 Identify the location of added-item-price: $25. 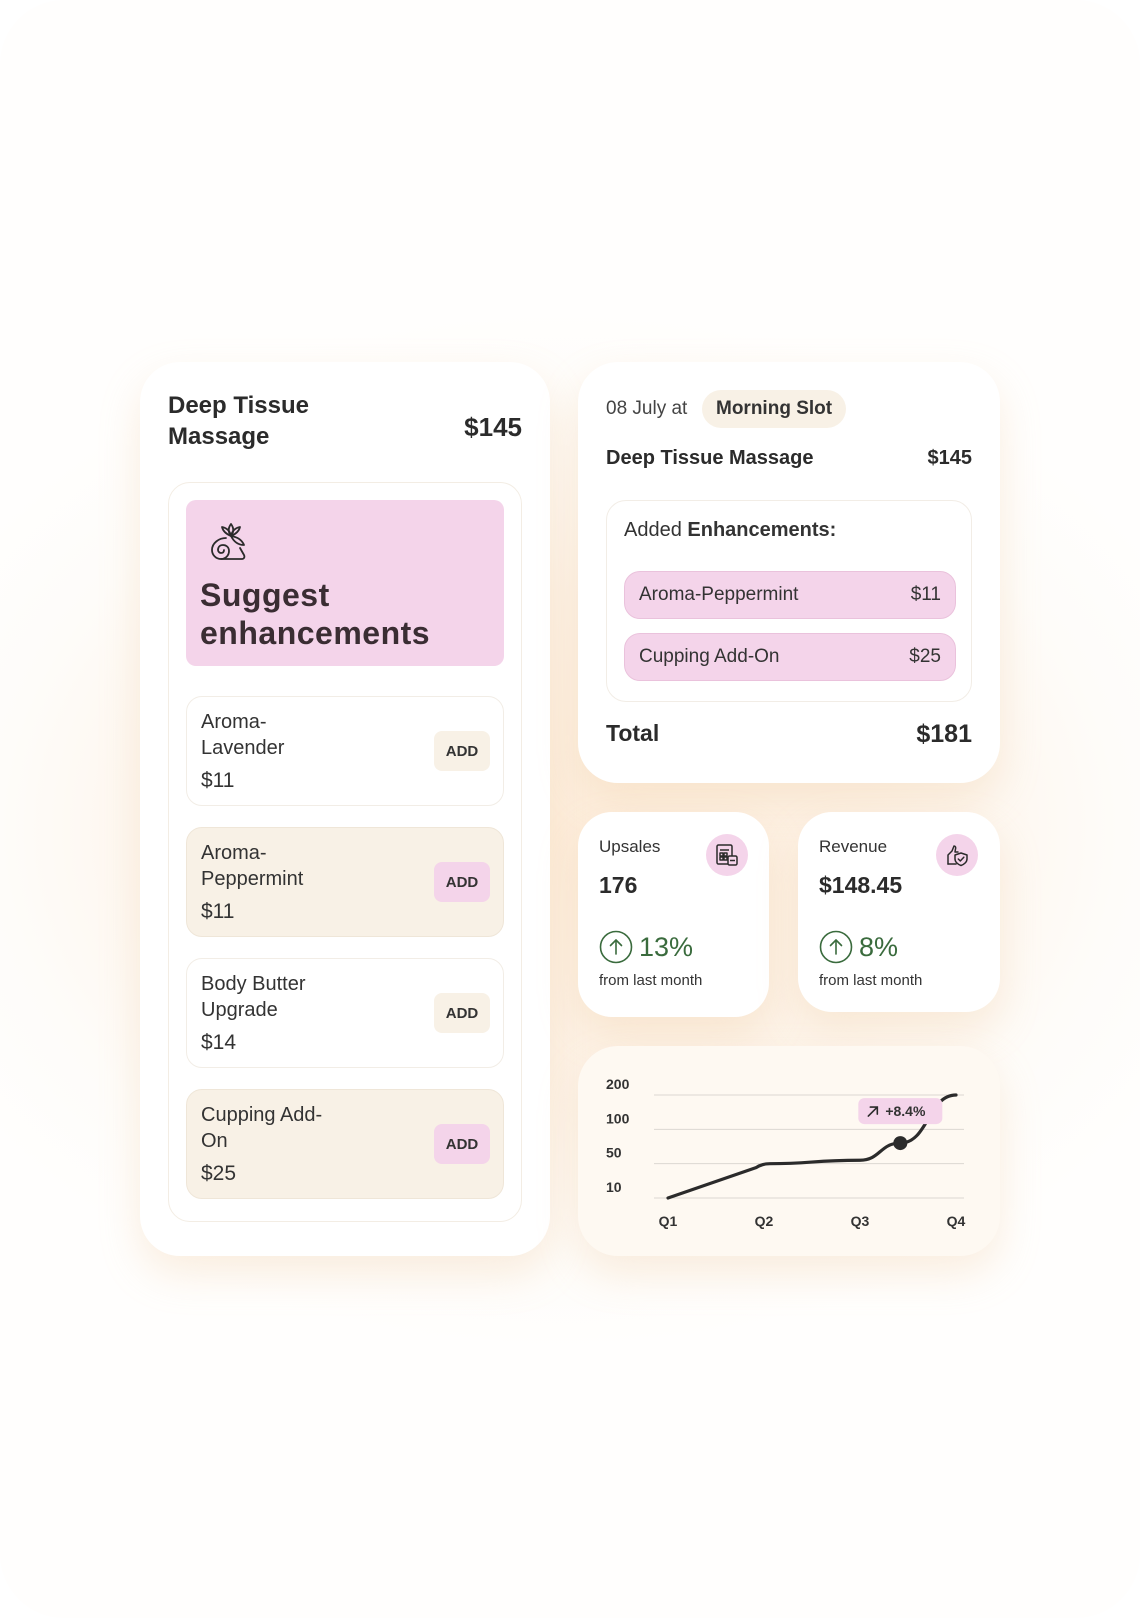
(925, 656).